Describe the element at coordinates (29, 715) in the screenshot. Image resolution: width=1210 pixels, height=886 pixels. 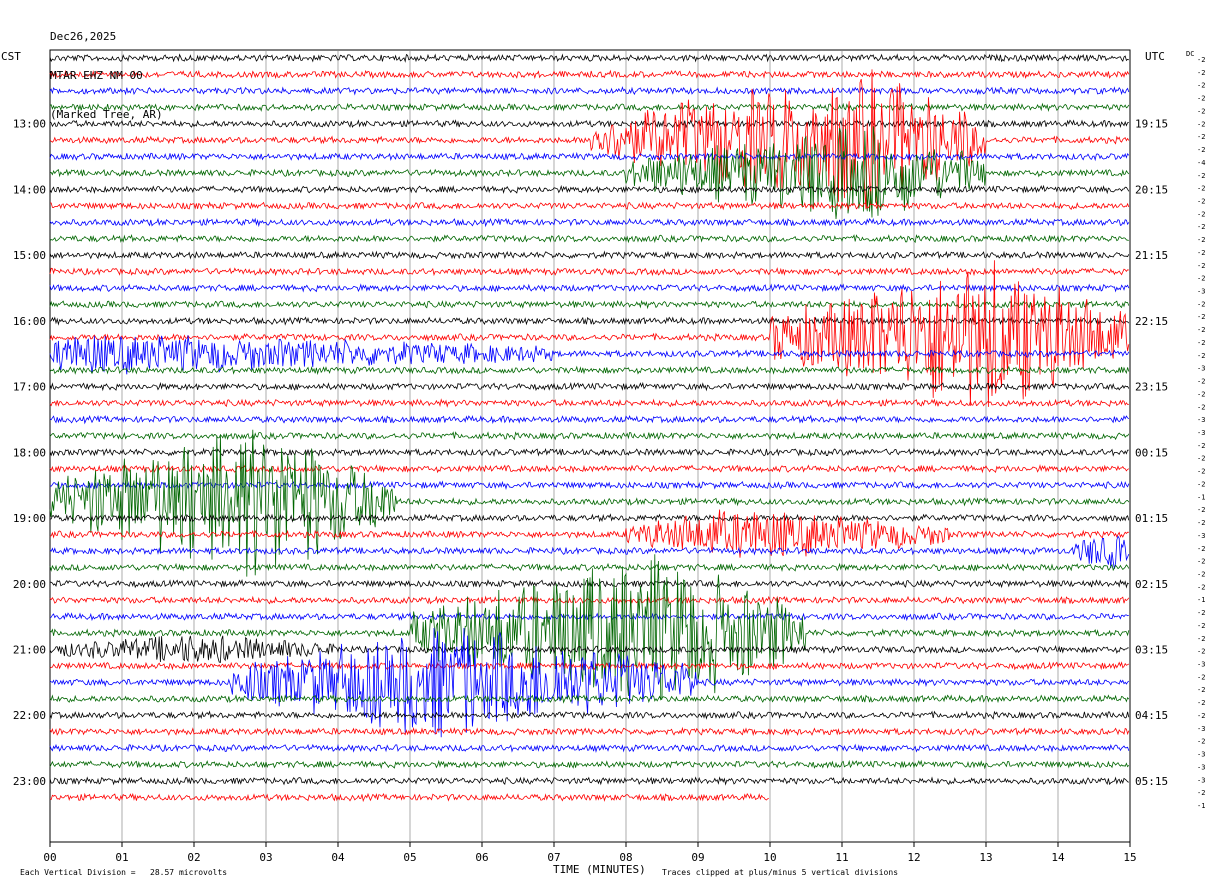
I see `cst-hour-label: 22:00` at that location.